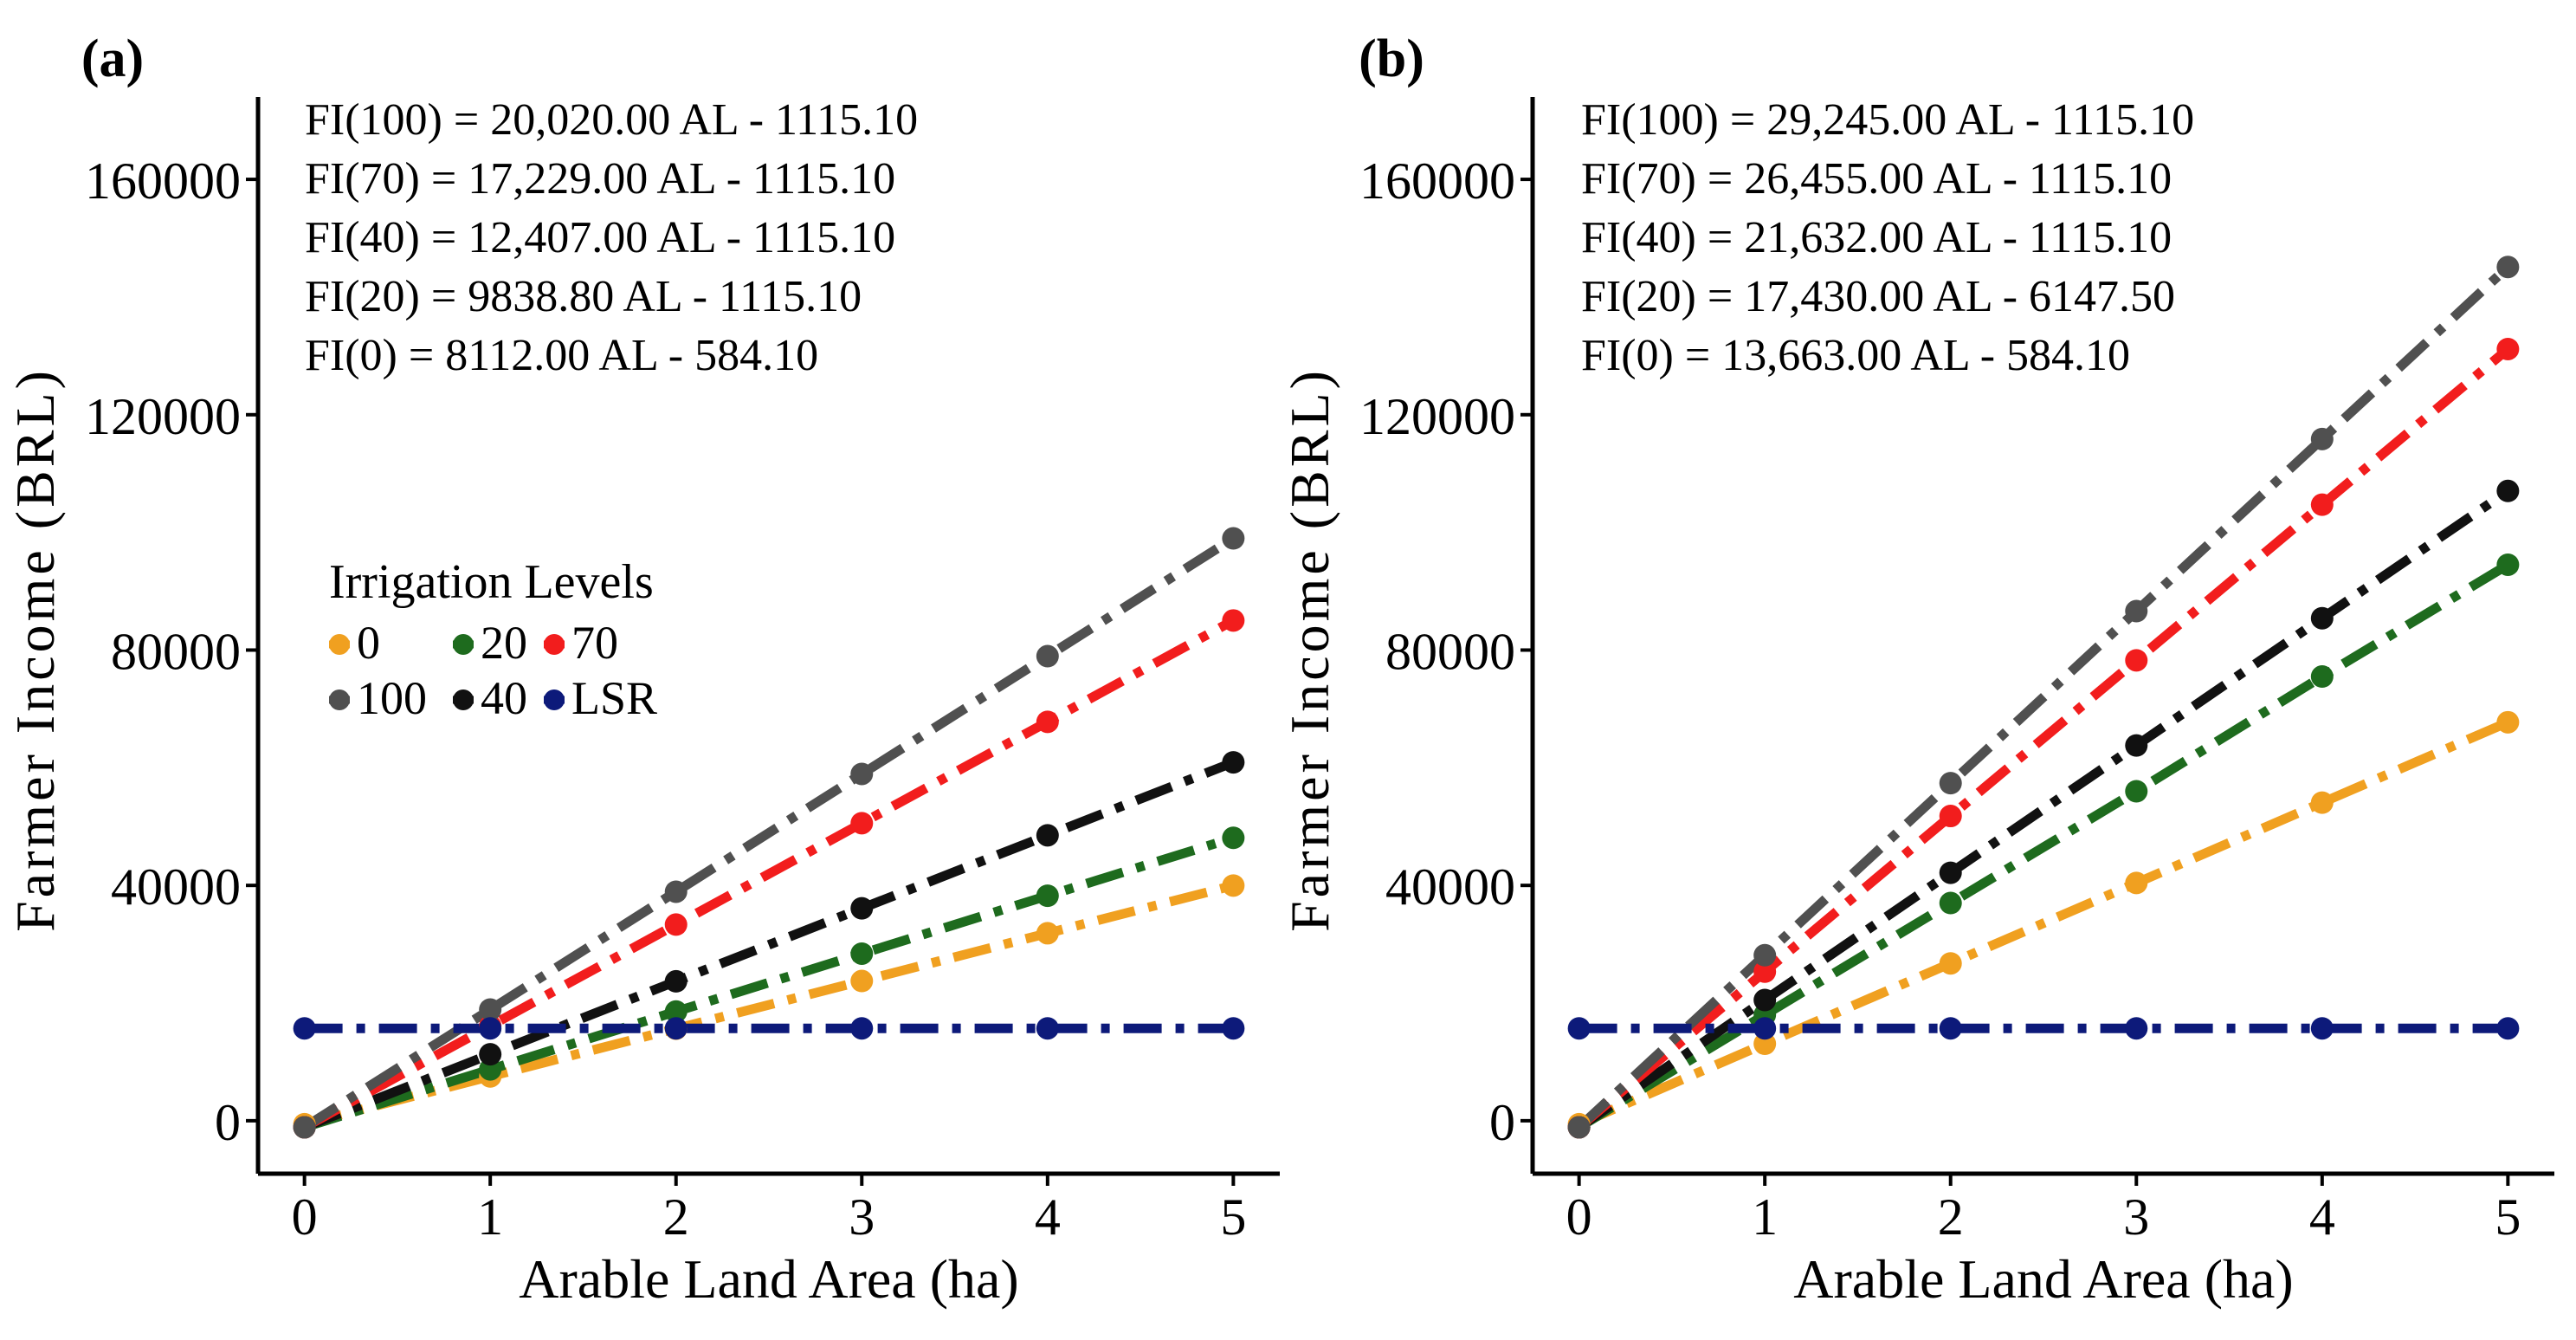 The height and width of the screenshot is (1340, 2576). I want to click on equation-text: FI(100) = 29,245.00 AL - 1115.10, so click(1888, 120).